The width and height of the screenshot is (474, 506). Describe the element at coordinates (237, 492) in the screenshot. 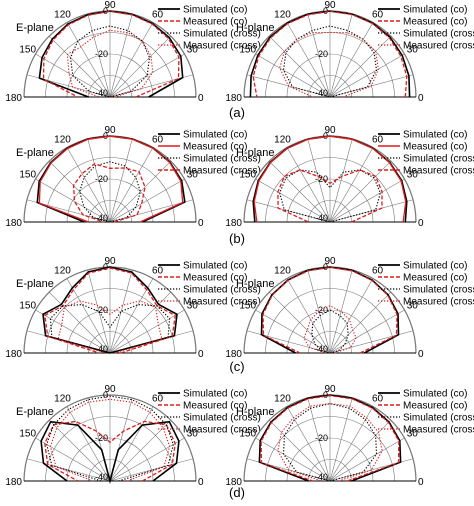

I see `panel-caption: (d)` at that location.